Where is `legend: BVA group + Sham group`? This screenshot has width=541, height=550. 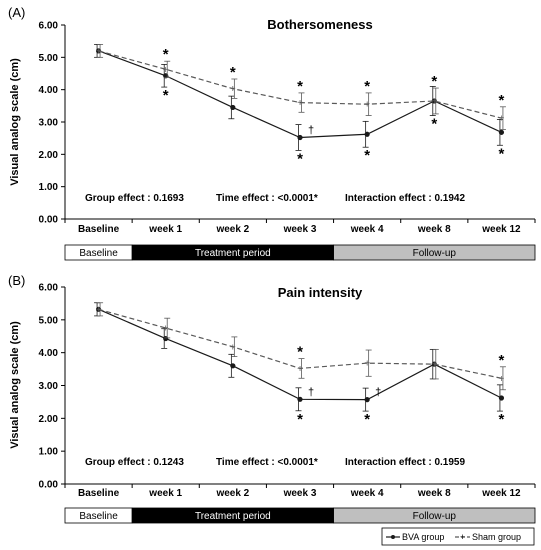
legend: BVA group + Sham group is located at coordinates (458, 536).